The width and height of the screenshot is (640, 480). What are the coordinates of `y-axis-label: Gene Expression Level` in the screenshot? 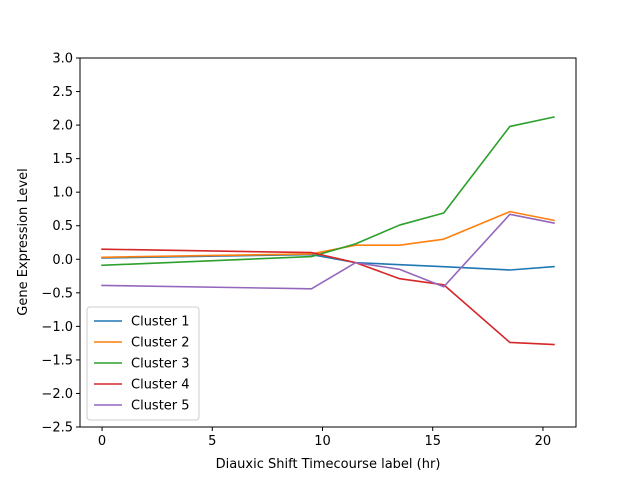 It's located at (23, 241).